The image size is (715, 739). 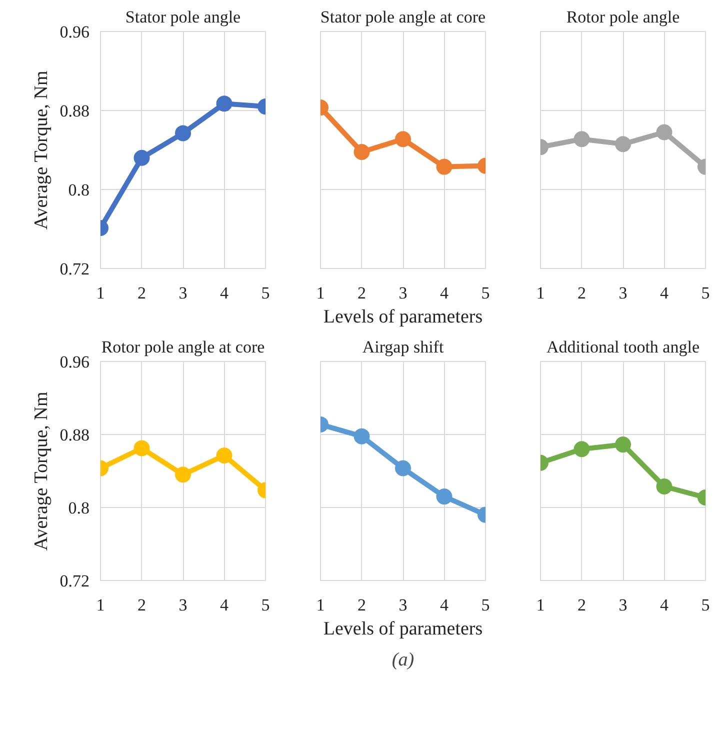 I want to click on chart-title: Airgap shift, so click(x=403, y=347).